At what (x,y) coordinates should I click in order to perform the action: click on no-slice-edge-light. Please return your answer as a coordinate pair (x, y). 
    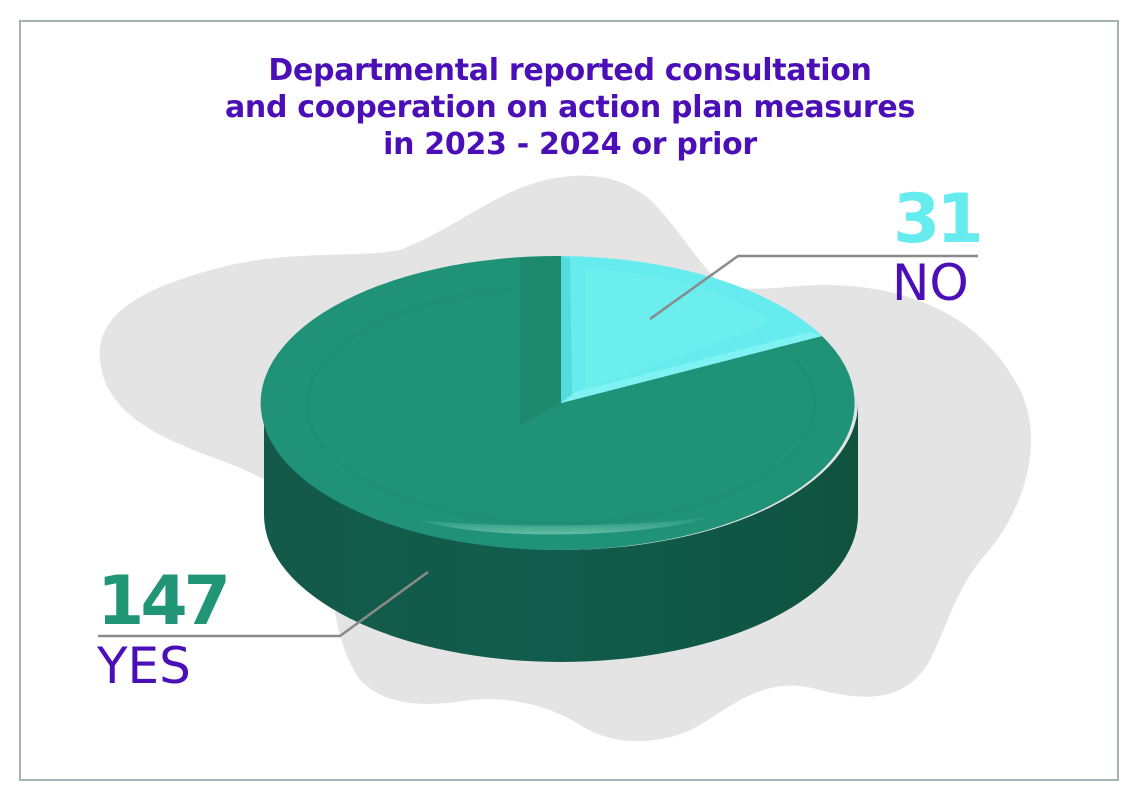
    Looking at the image, I should click on (691, 367).